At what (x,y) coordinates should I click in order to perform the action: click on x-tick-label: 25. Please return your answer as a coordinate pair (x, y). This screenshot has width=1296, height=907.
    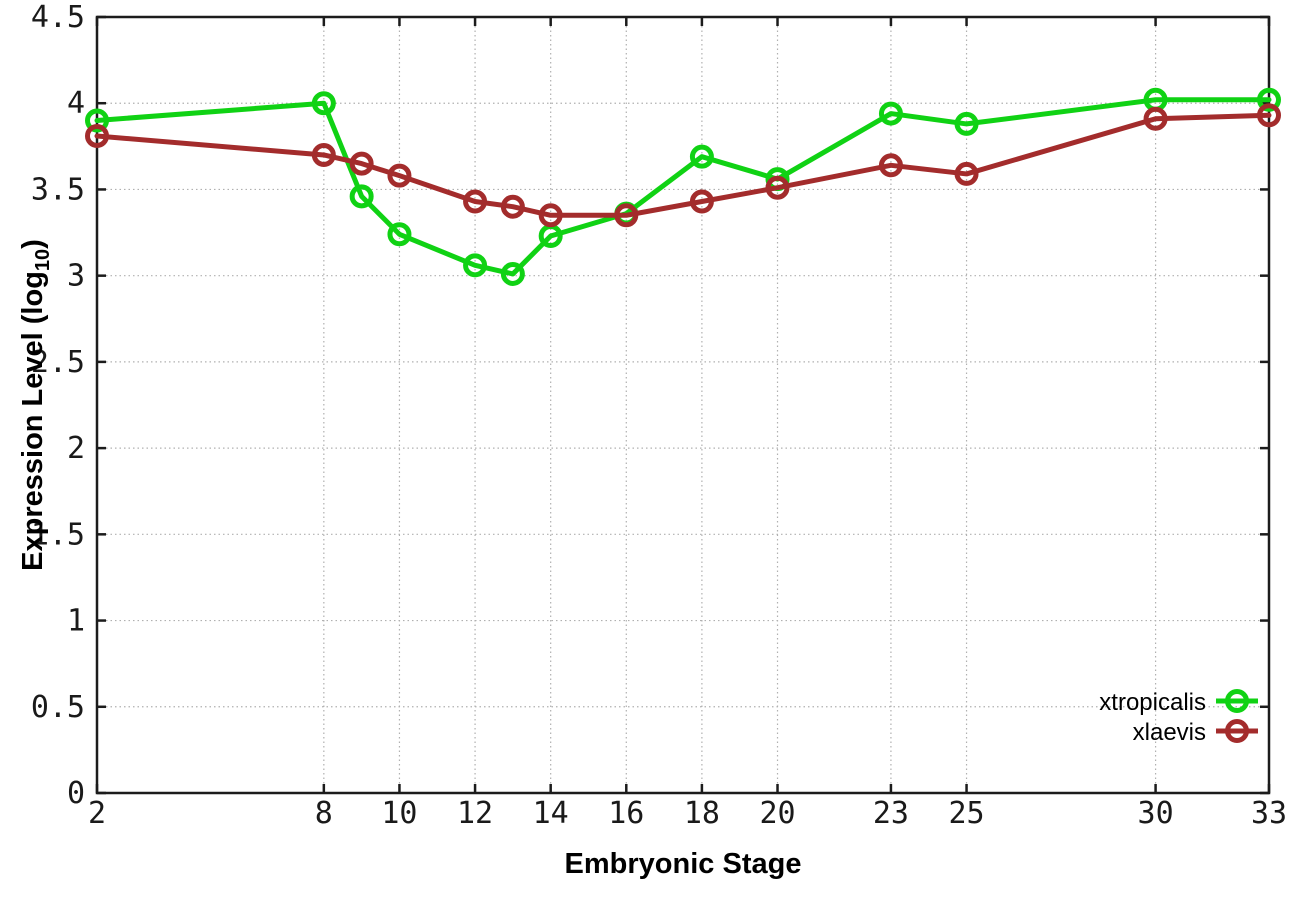
    Looking at the image, I should click on (966, 813).